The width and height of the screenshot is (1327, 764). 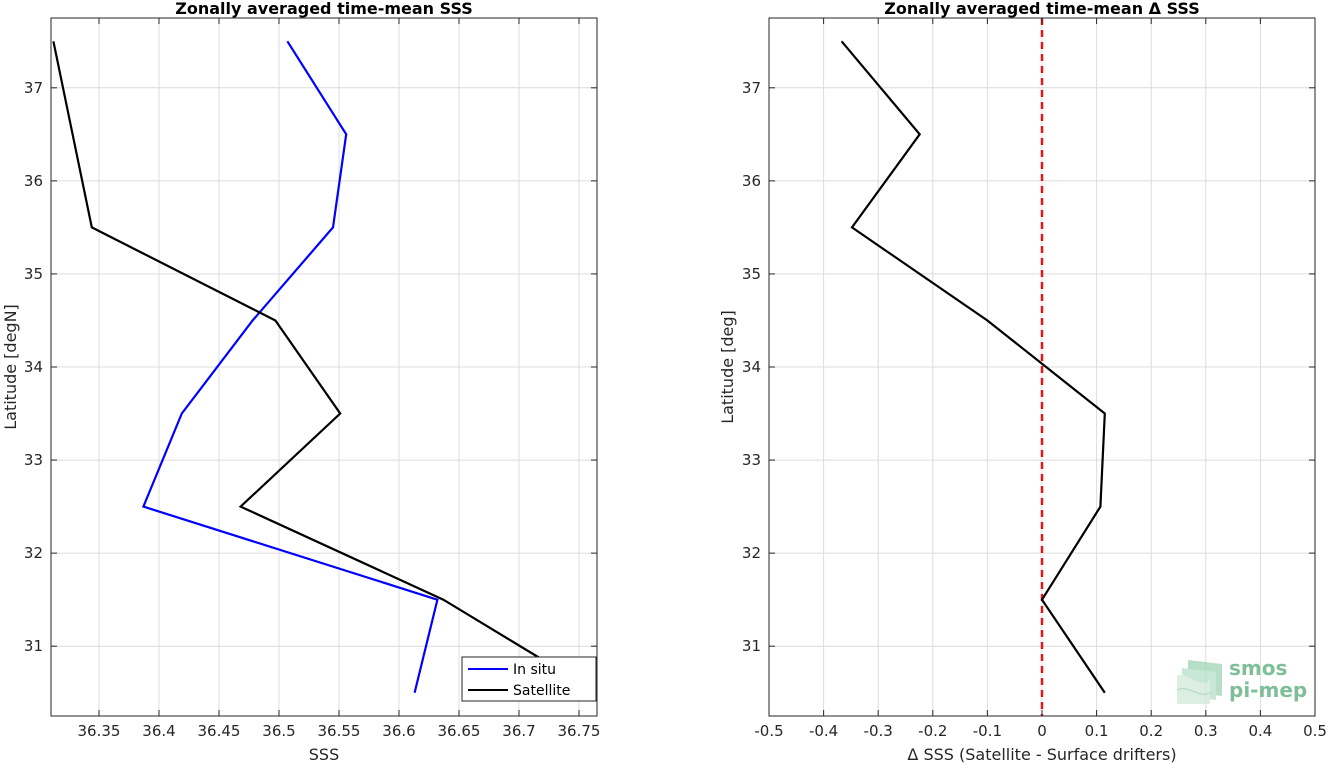 I want to click on legend: In situ Satellite, so click(x=529, y=679).